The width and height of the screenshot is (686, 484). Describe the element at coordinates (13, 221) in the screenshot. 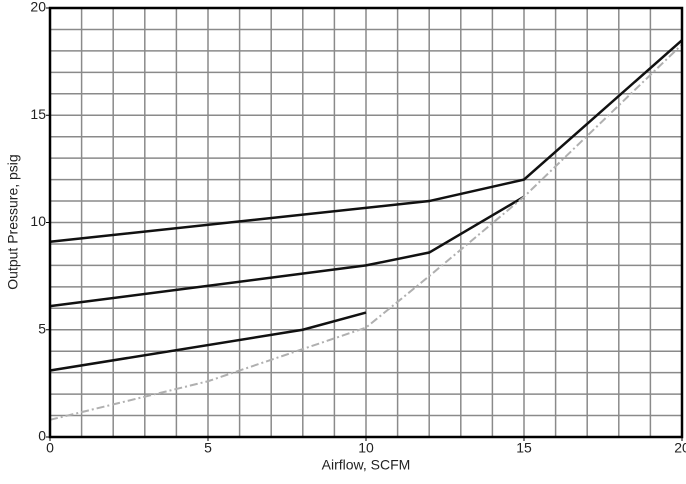

I see `y-axis-label: Output Pressure, psig` at that location.